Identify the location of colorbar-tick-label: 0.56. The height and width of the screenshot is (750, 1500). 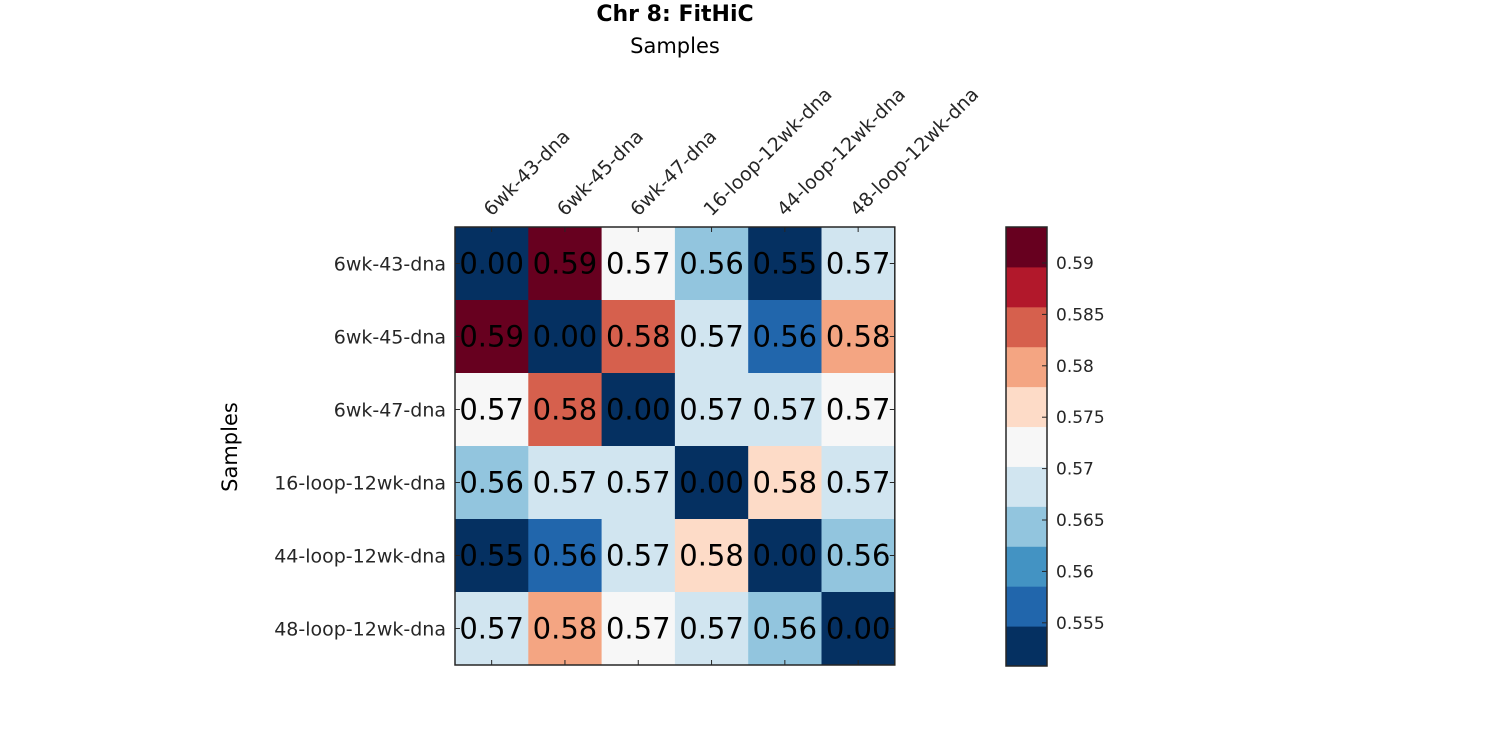
(1075, 572).